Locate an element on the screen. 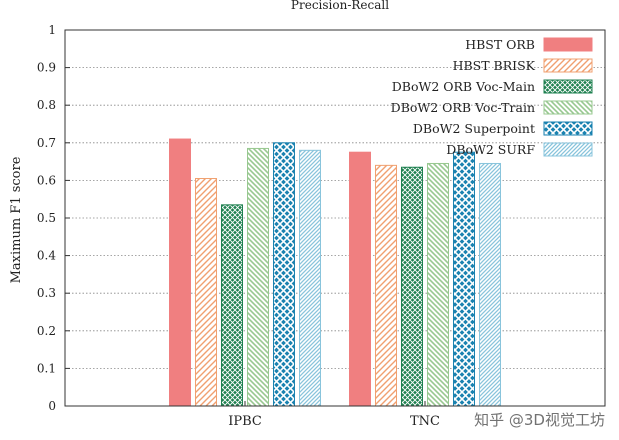  bar-tnc-dbow2-superpoint is located at coordinates (464, 279).